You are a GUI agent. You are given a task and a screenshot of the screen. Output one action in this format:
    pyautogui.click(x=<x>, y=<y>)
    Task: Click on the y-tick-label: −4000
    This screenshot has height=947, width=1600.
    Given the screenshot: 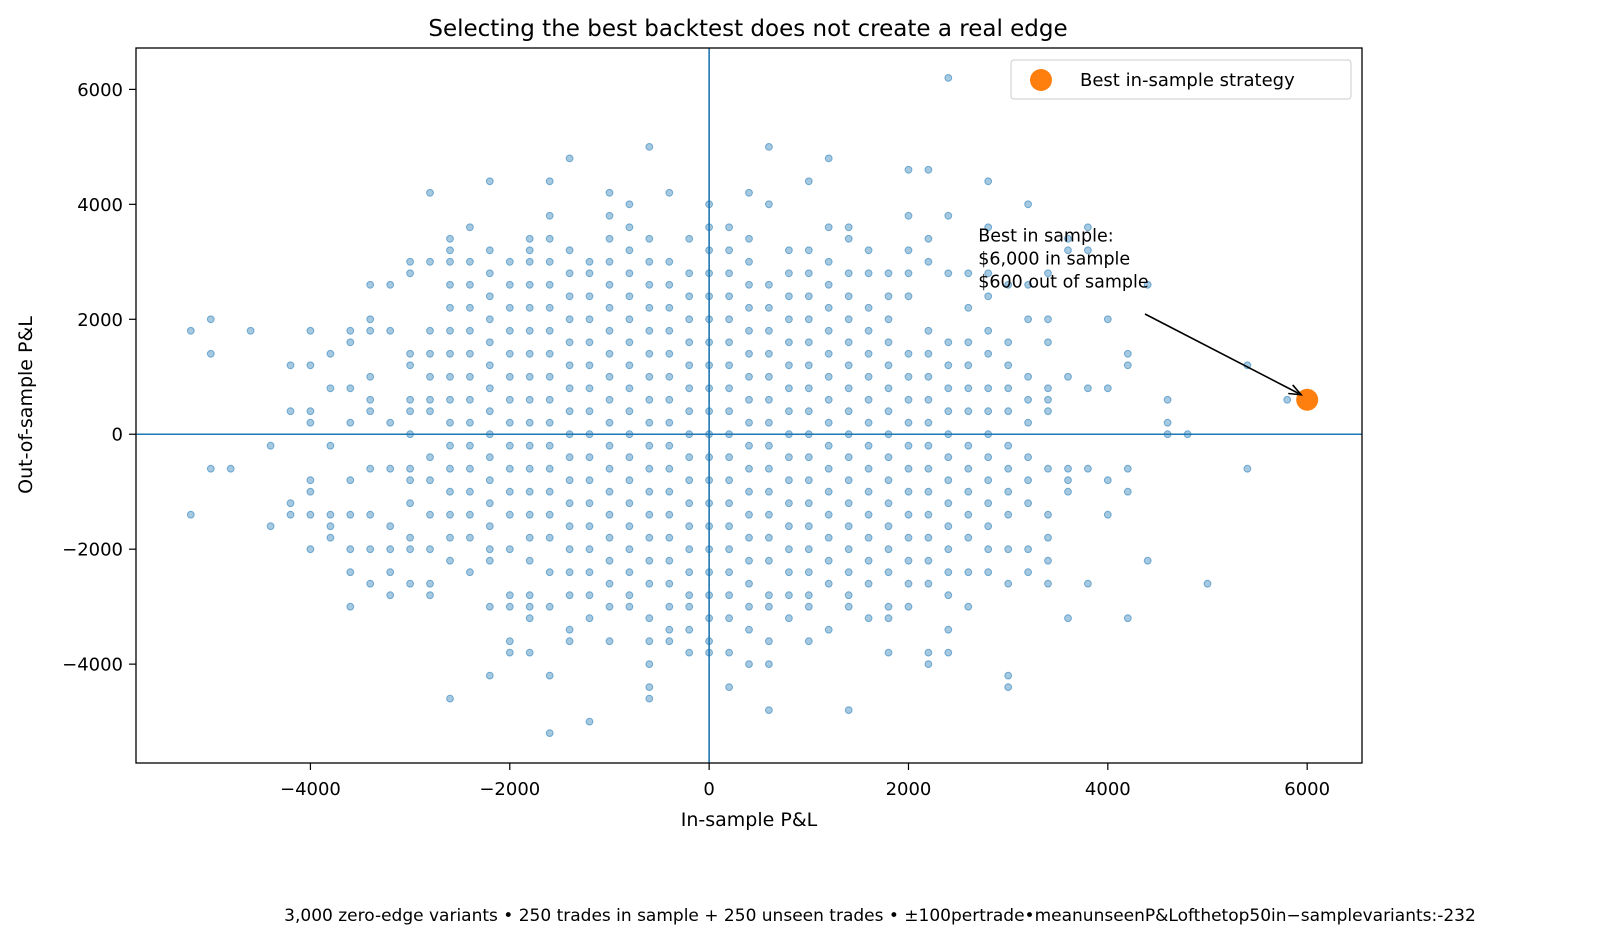 What is the action you would take?
    pyautogui.click(x=92, y=665)
    